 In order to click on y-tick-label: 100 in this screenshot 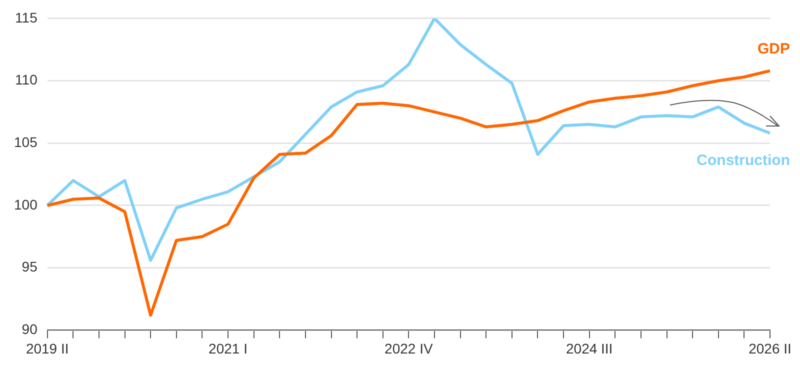, I will do `click(26, 204)`.